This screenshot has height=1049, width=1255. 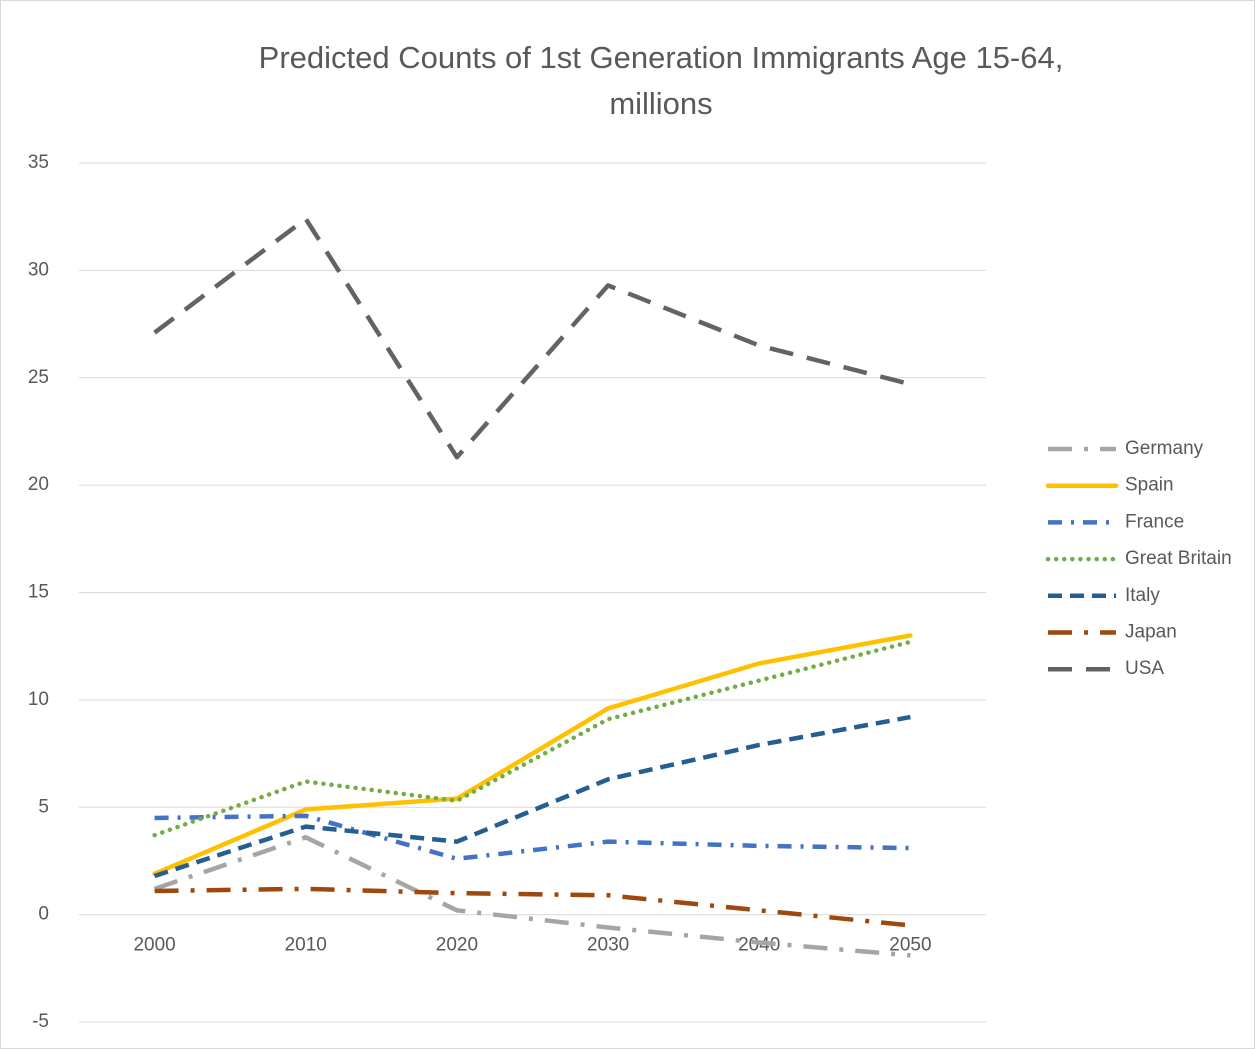 What do you see at coordinates (38, 592) in the screenshot?
I see `y-tick-label: 15` at bounding box center [38, 592].